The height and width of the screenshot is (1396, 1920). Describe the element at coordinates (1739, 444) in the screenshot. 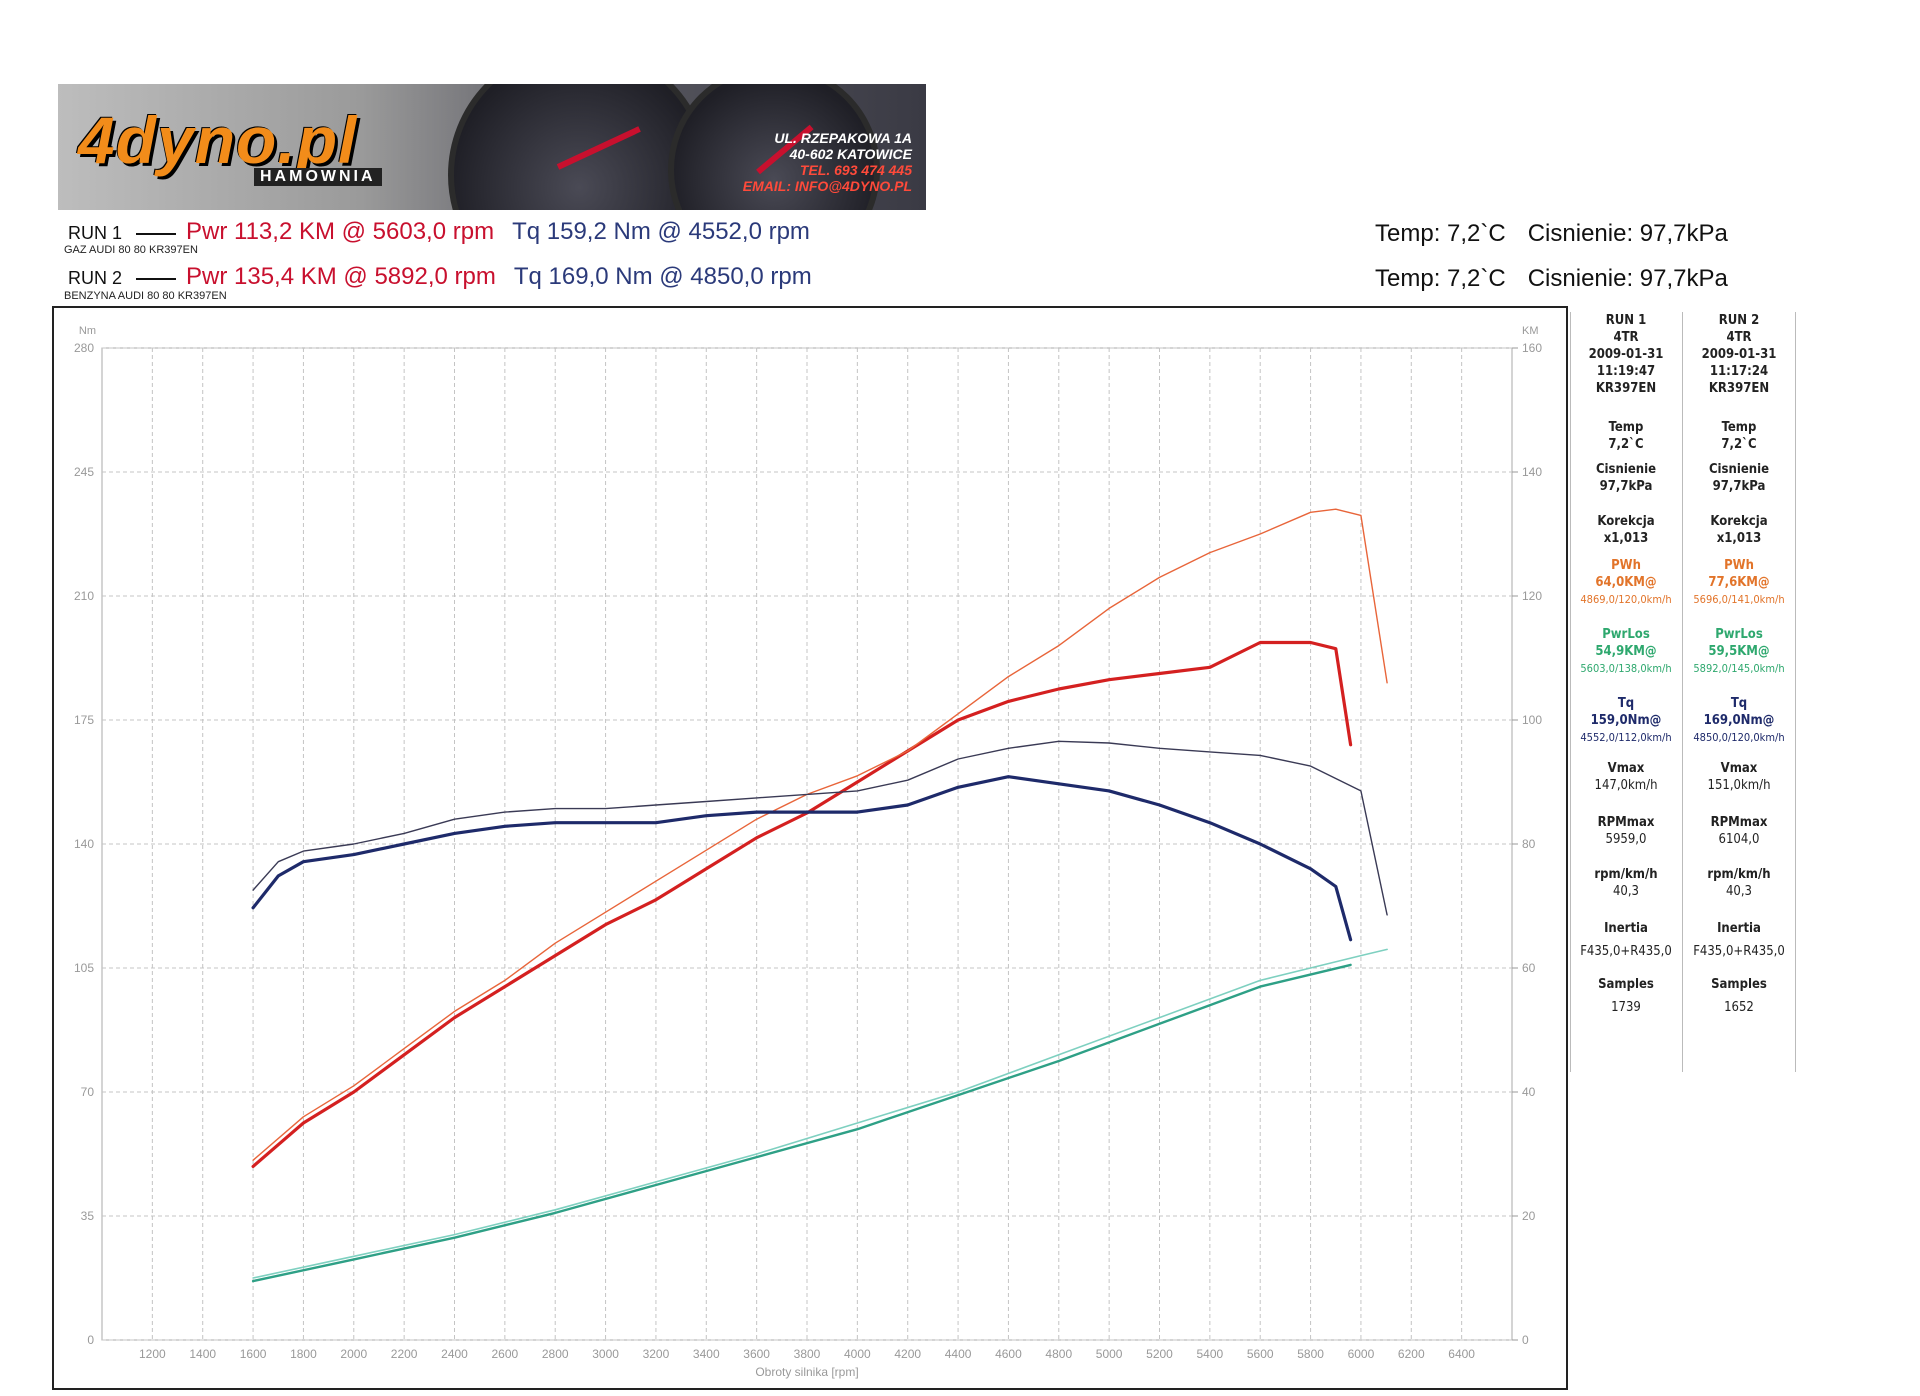

I see `run2-temp-value: 7,2`C` at that location.